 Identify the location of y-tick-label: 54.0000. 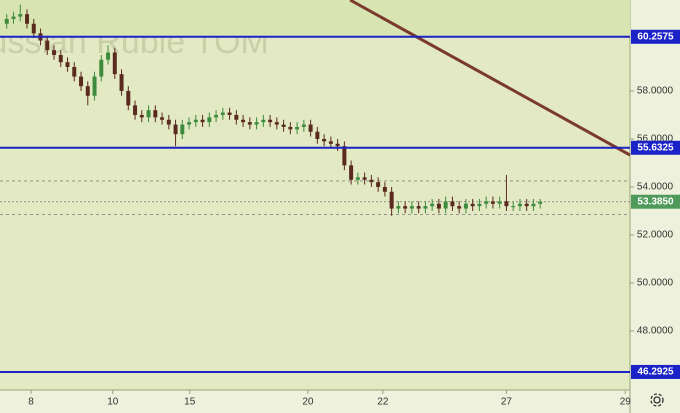
(655, 187).